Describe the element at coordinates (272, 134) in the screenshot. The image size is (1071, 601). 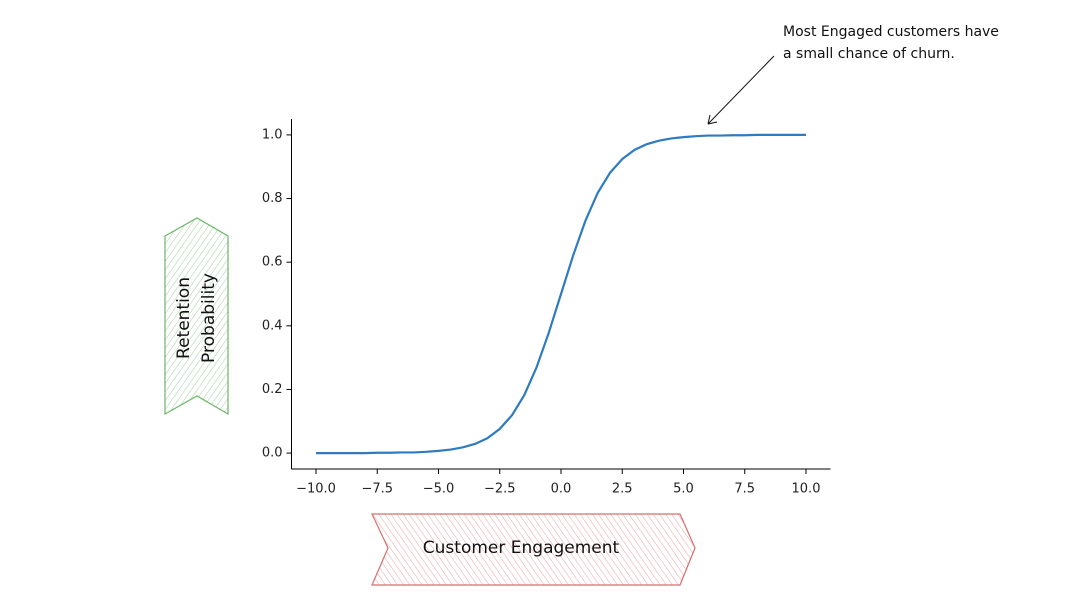
I see `y-tick-label: 1.0` at that location.